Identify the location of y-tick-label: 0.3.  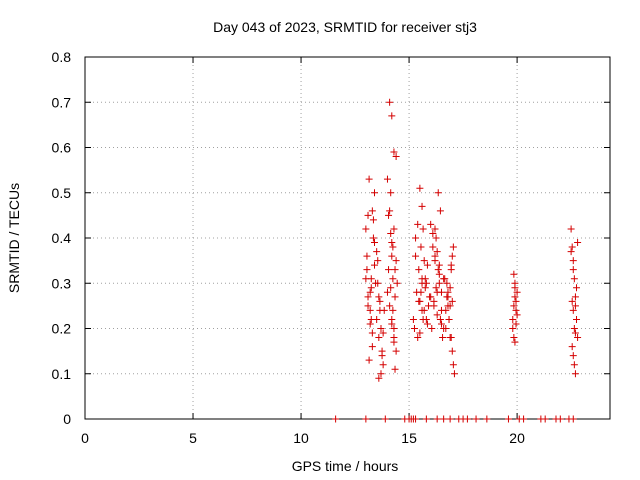
(62, 283).